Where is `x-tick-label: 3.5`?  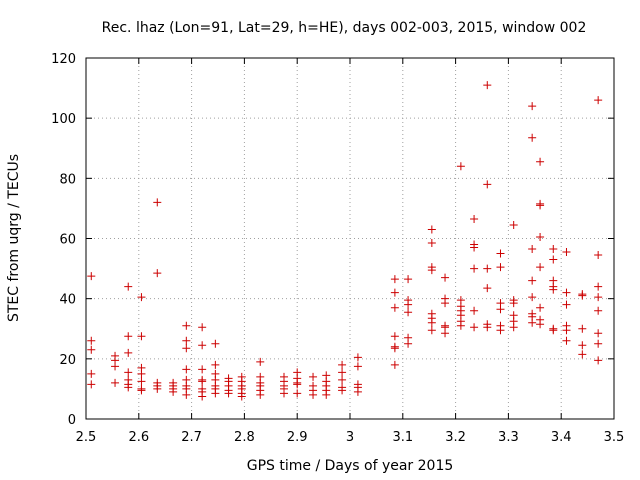 x-tick-label: 3.5 is located at coordinates (614, 437).